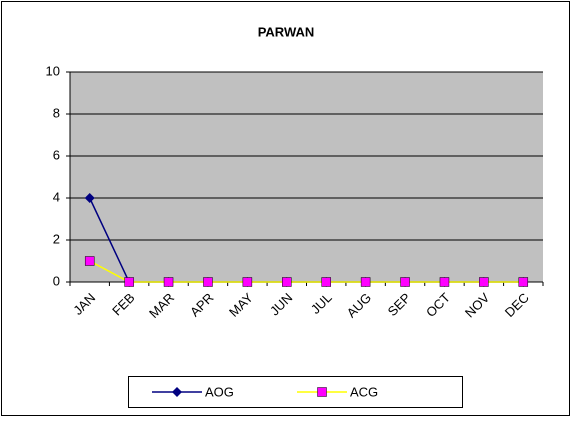 The image size is (572, 423). What do you see at coordinates (56, 112) in the screenshot?
I see `y-tick-label: 8` at bounding box center [56, 112].